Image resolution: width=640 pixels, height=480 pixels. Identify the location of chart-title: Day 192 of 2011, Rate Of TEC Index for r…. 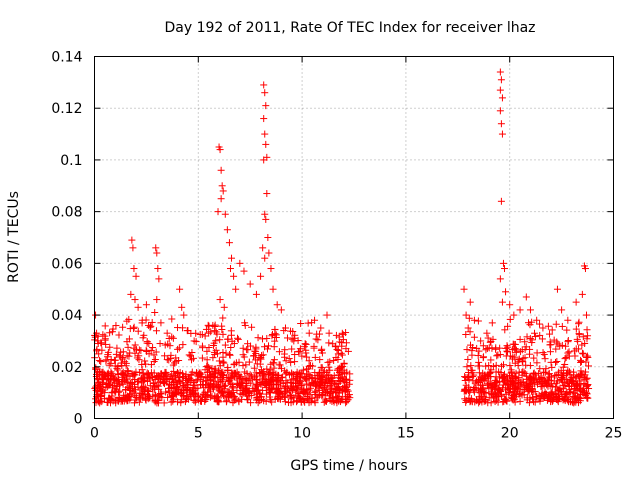
(349, 28).